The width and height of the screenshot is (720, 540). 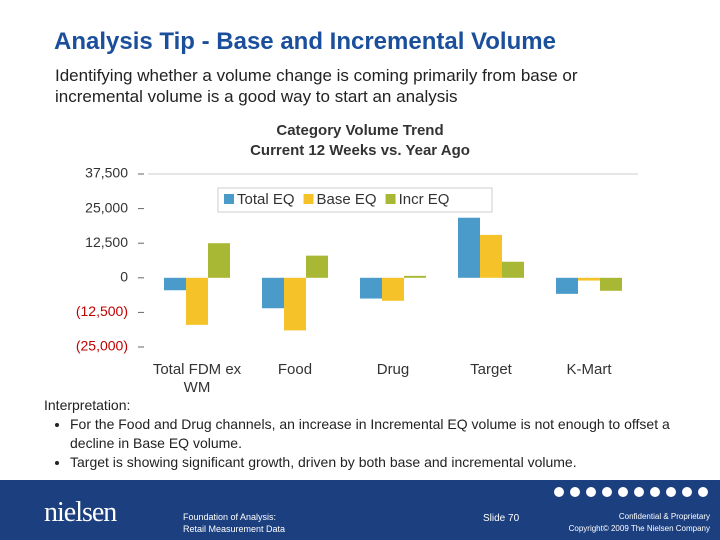 What do you see at coordinates (491, 369) in the screenshot?
I see `x-tick-label: Target` at bounding box center [491, 369].